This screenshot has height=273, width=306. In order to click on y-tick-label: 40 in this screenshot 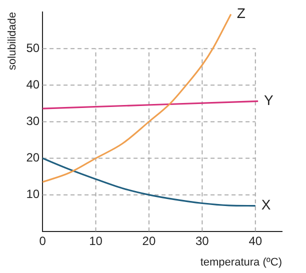, I will do `click(33, 84)`.